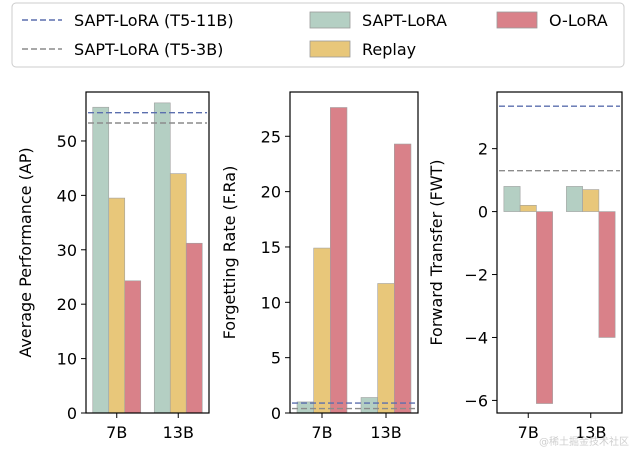 This screenshot has height=454, width=637. I want to click on legend-label: O-LoRA, so click(578, 20).